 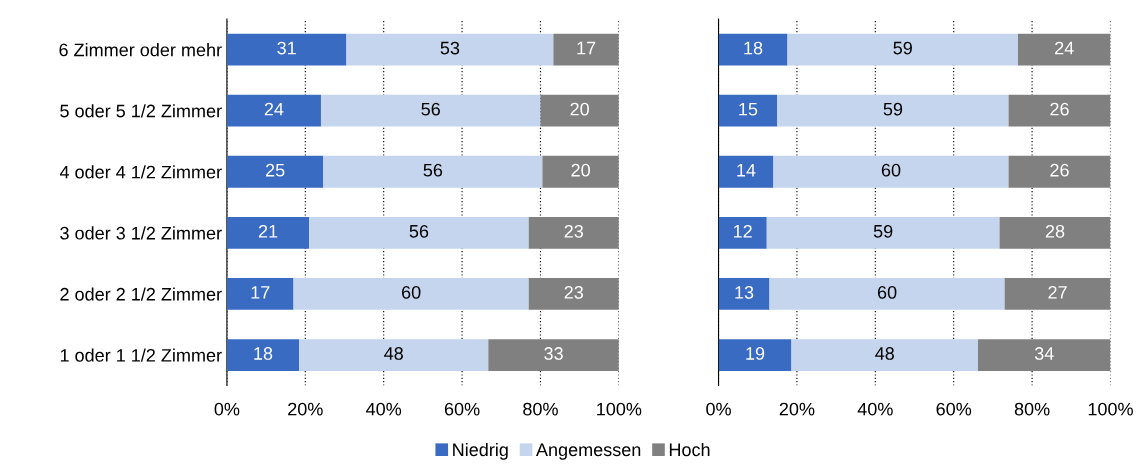 What do you see at coordinates (689, 449) in the screenshot?
I see `legend-label: Hoch` at bounding box center [689, 449].